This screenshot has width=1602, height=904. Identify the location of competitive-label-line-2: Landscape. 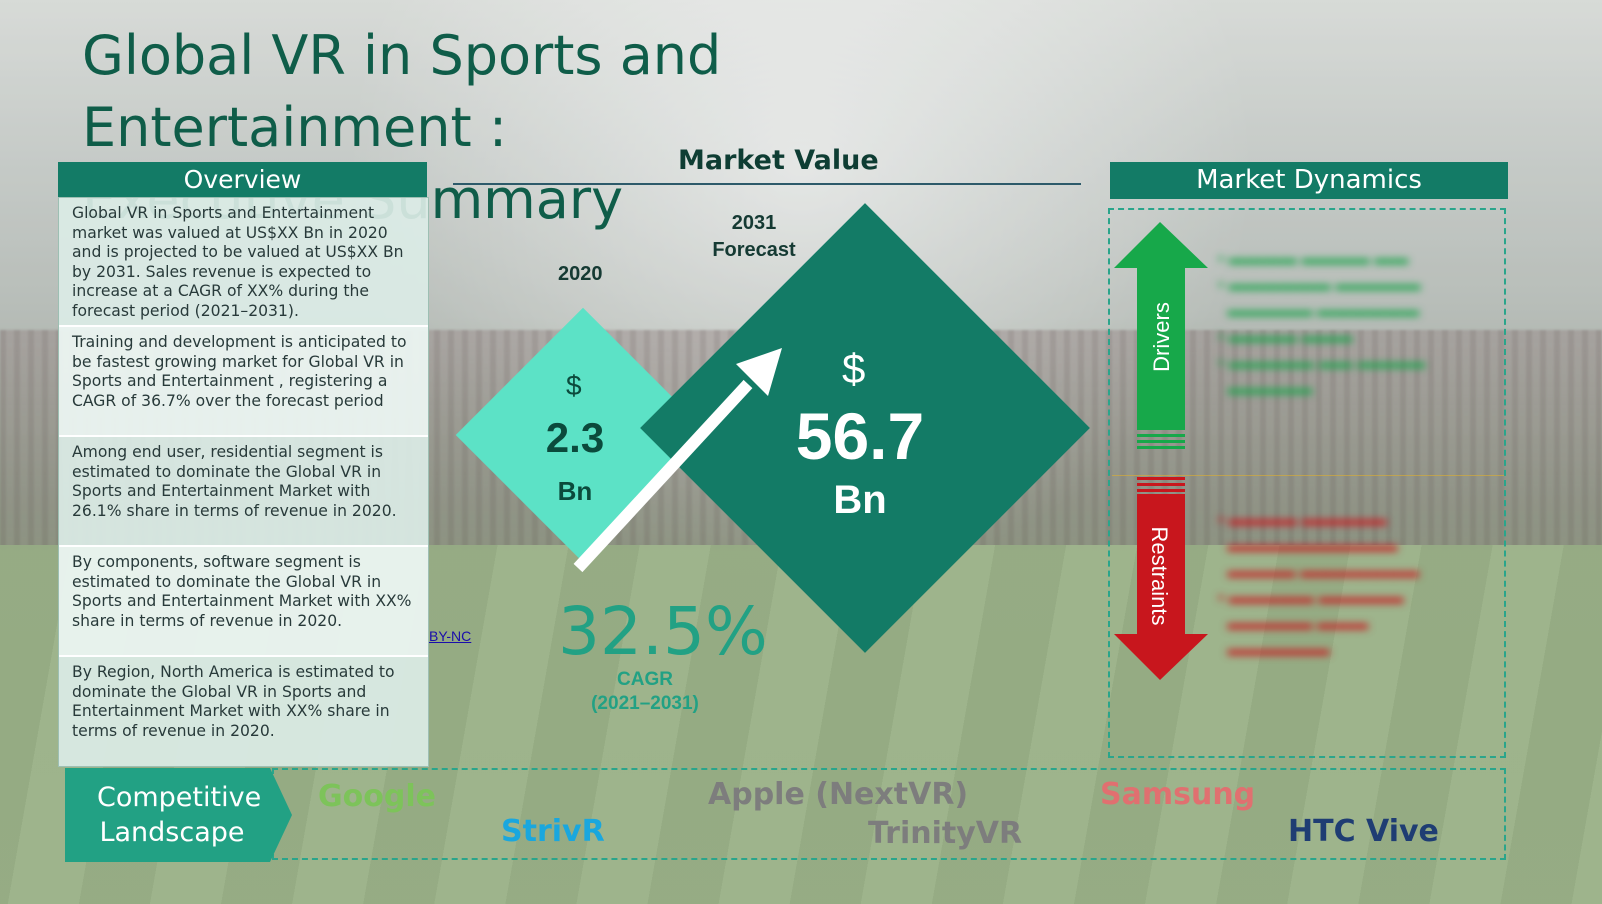
(172, 832).